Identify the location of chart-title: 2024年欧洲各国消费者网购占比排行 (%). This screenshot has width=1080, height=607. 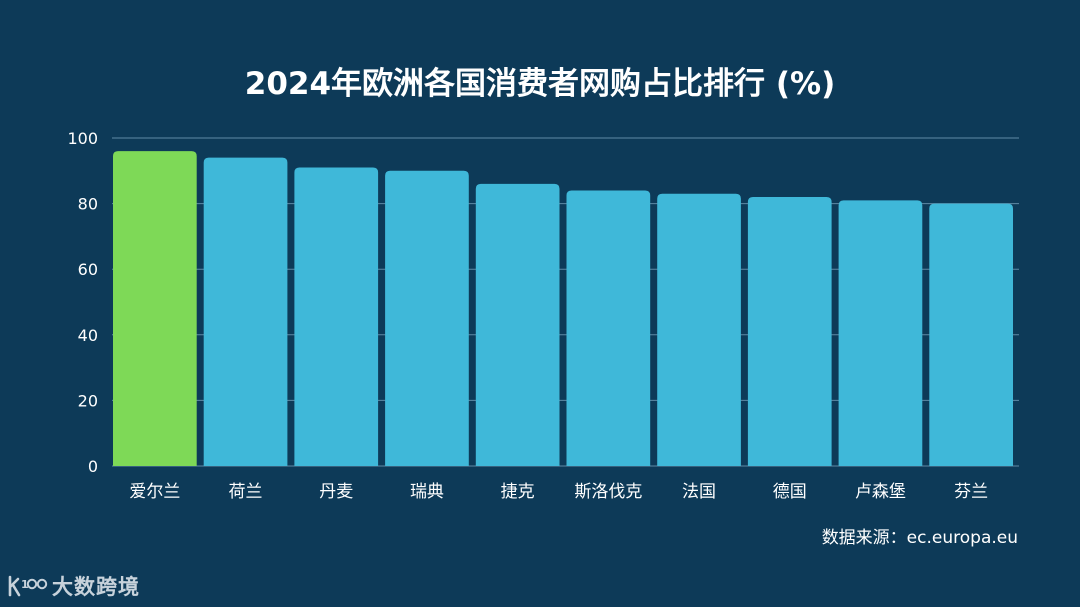
(540, 84).